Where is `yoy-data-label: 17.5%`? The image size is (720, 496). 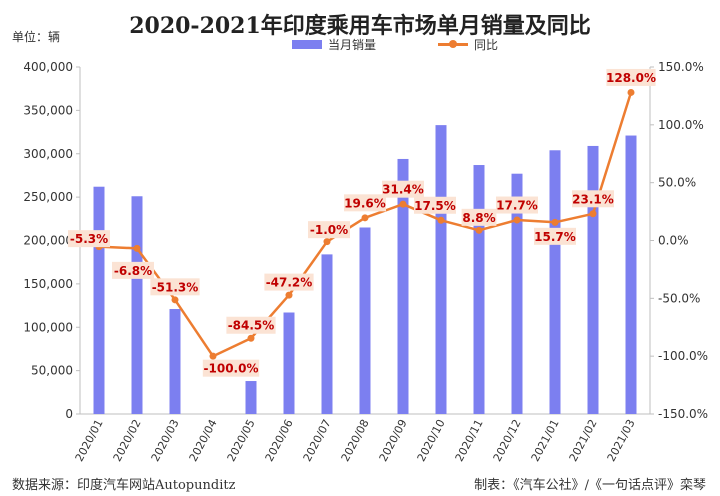 yoy-data-label: 17.5% is located at coordinates (435, 206).